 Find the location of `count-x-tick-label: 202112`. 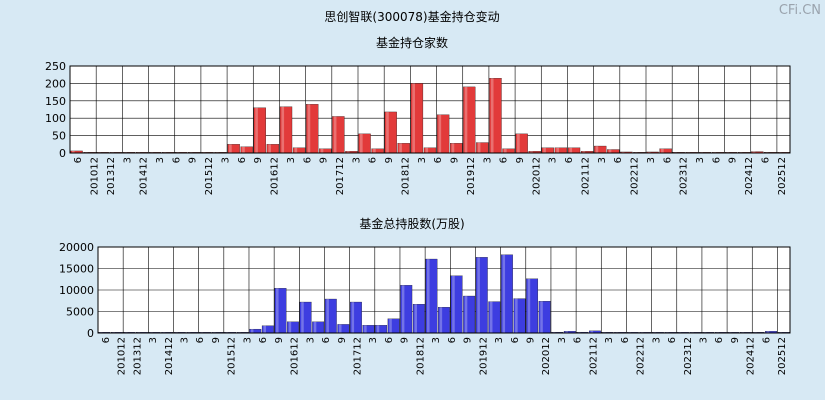

count-x-tick-label: 202112 is located at coordinates (585, 176).